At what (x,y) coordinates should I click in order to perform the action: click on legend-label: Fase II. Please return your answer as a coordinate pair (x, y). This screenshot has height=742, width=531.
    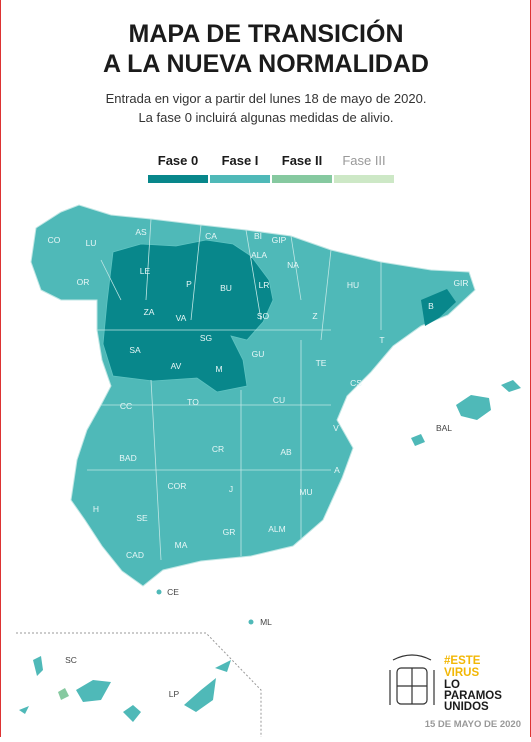
    Looking at the image, I should click on (302, 160).